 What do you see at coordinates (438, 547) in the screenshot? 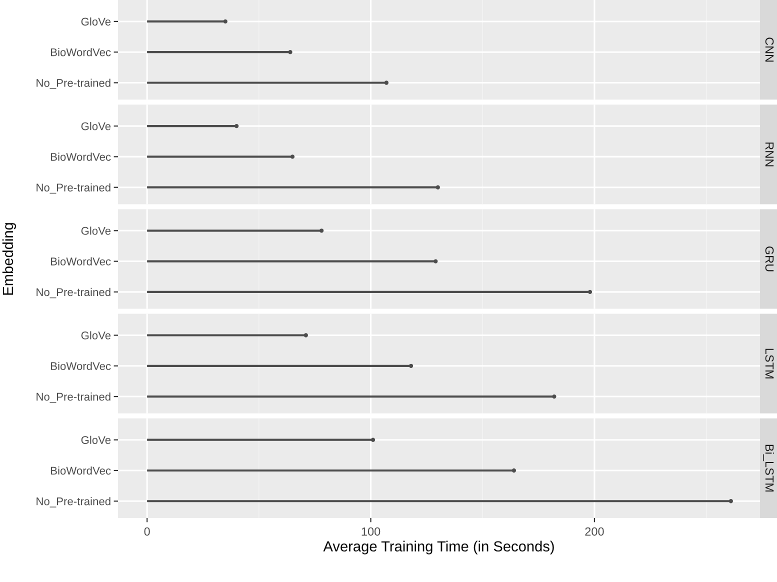
I see `x-axis-title: Average Training Time (in Seconds)` at bounding box center [438, 547].